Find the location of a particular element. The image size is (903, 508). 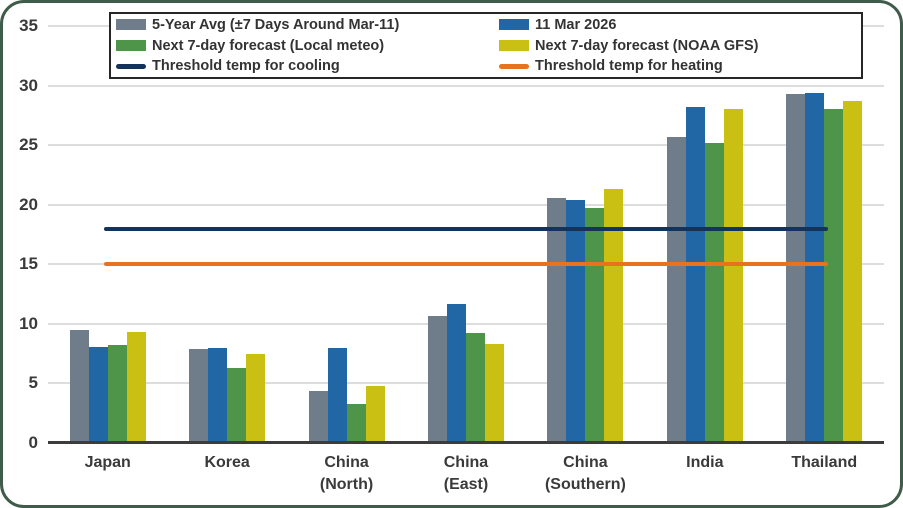

legend-label: Next 7-day forecast (NOAA GFS) is located at coordinates (647, 45).